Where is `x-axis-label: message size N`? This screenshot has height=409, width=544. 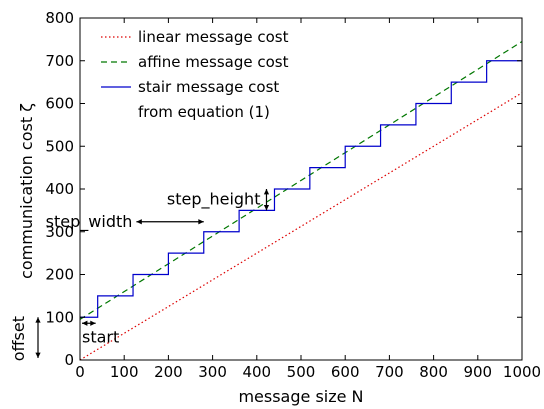
x-axis-label: message size N is located at coordinates (300, 396).